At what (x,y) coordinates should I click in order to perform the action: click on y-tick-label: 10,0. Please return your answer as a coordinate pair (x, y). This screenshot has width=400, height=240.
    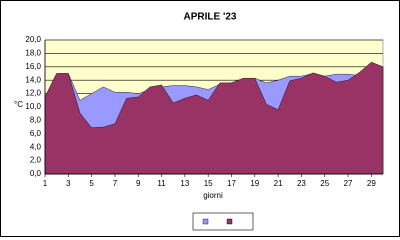
    Looking at the image, I should click on (33, 106).